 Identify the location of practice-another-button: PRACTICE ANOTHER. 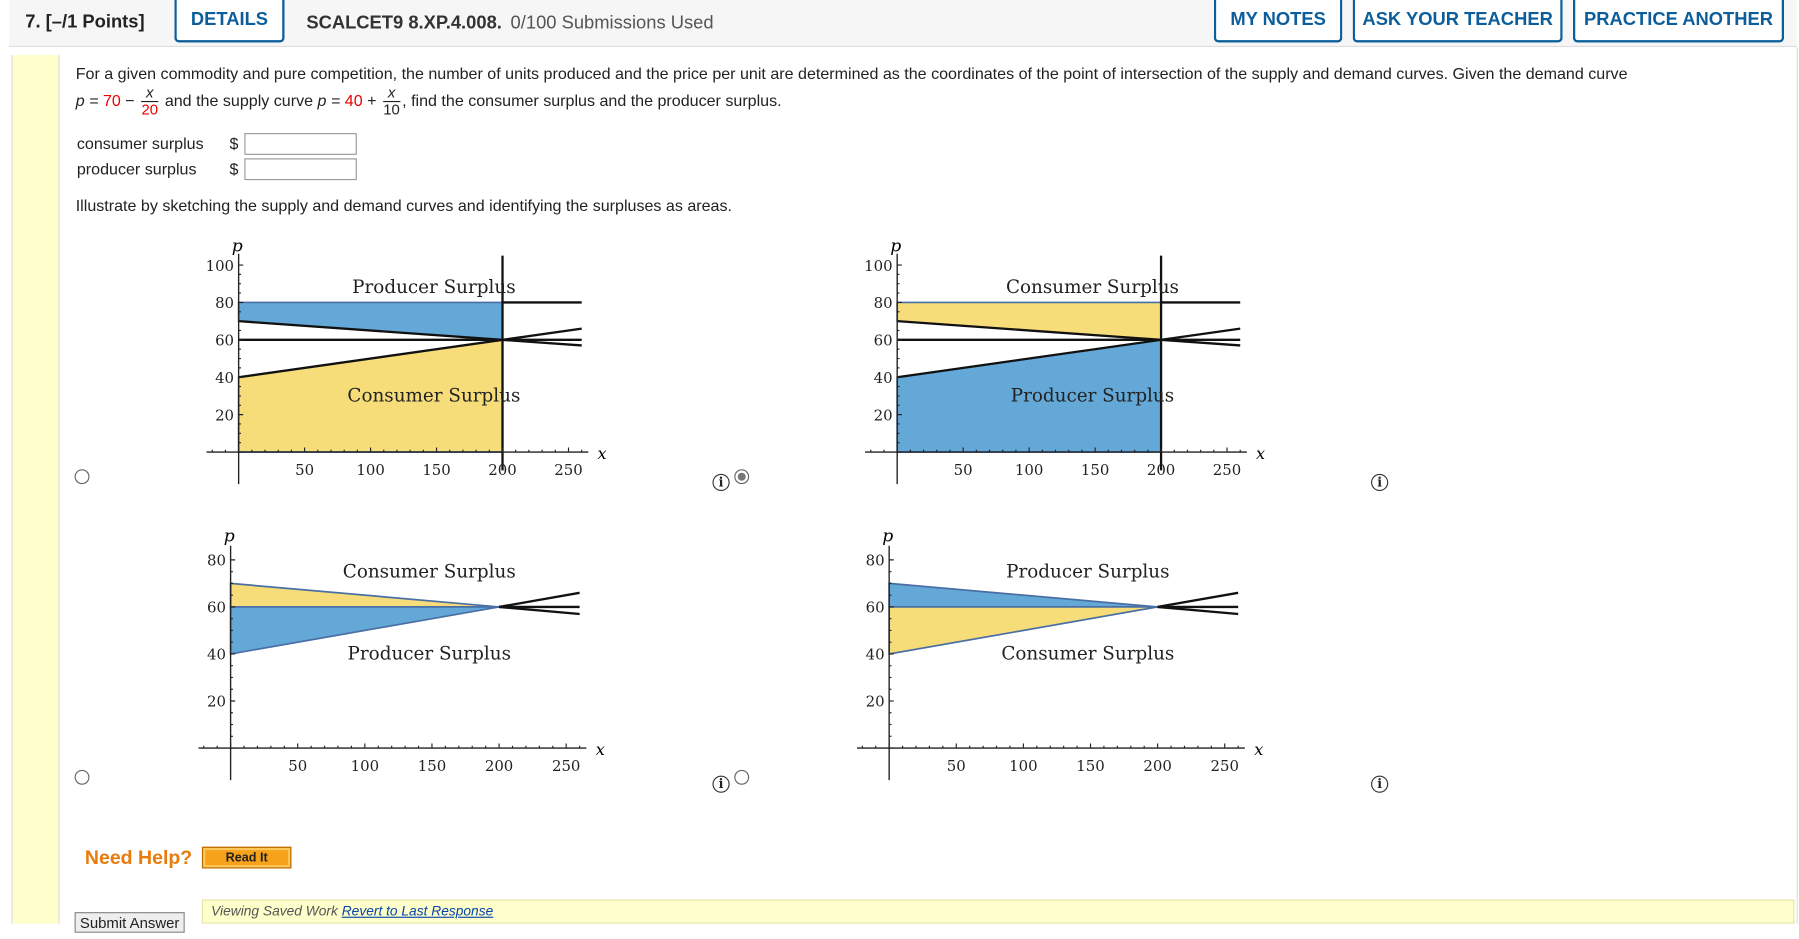
(1678, 21).